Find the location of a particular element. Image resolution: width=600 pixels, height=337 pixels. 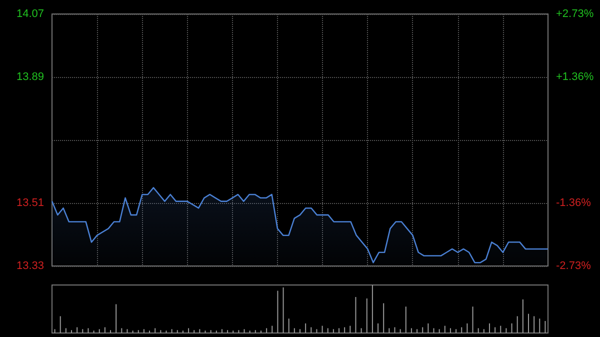

y-tick-label: 13.89 is located at coordinates (30, 77).